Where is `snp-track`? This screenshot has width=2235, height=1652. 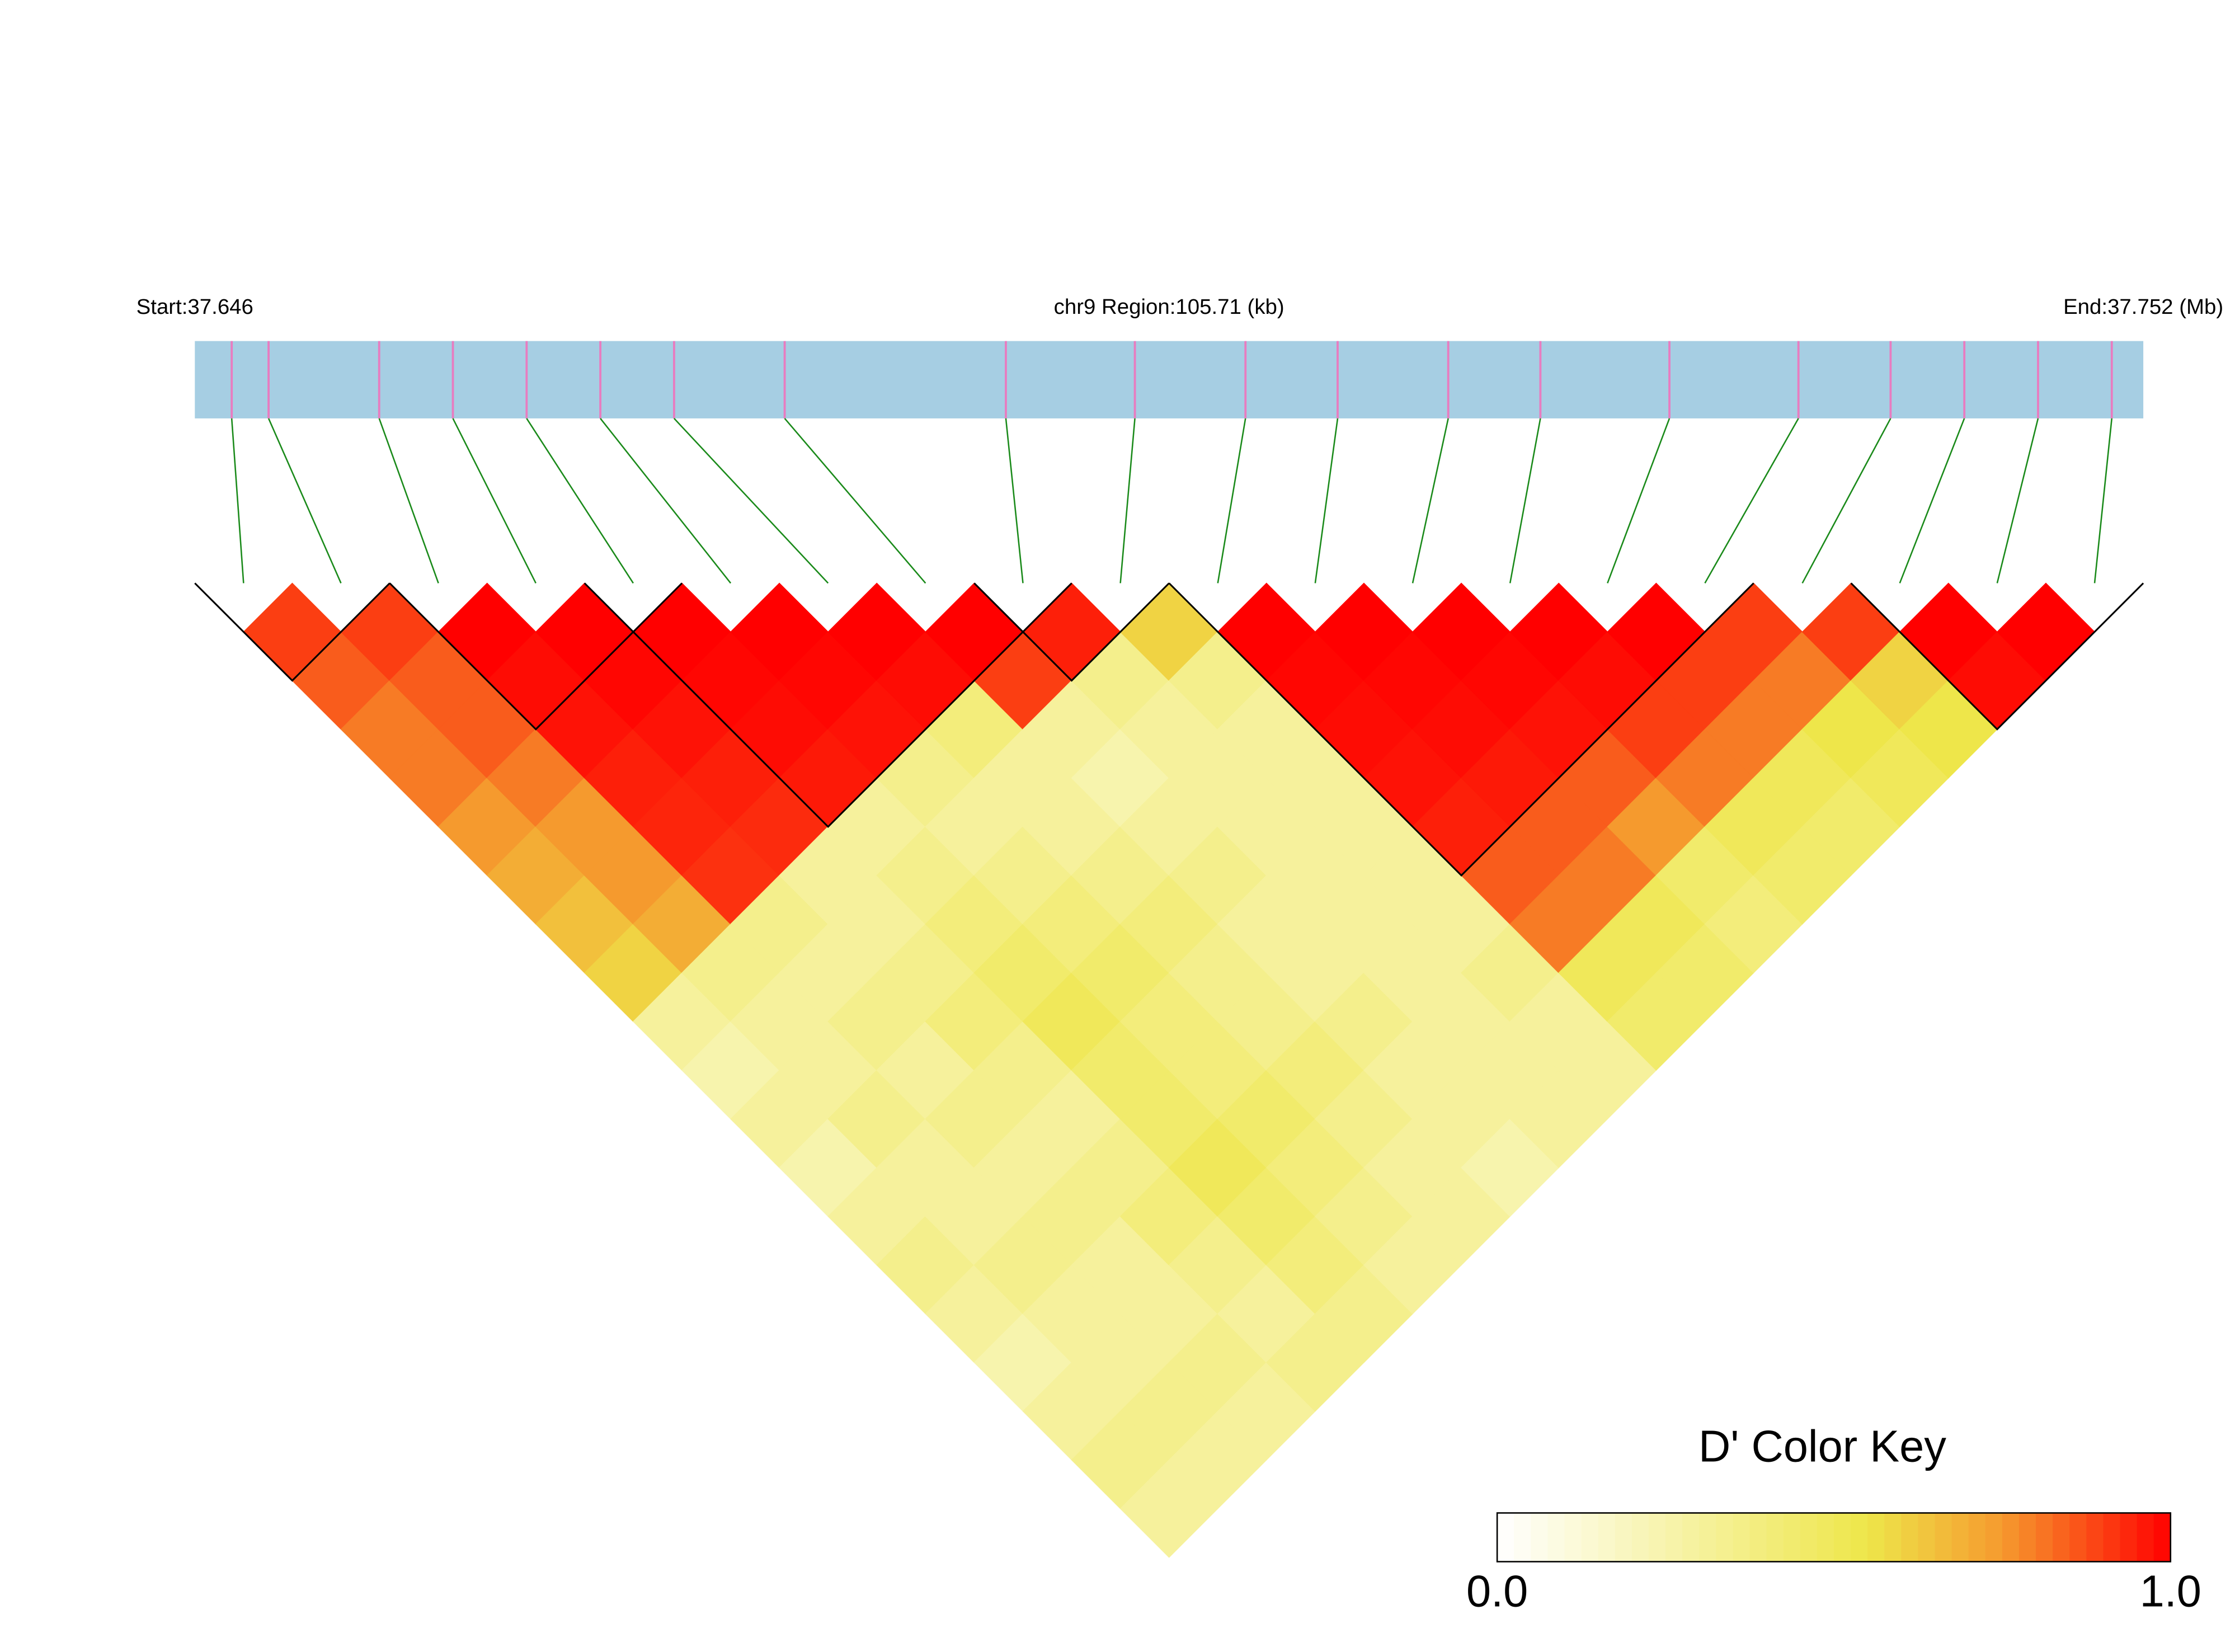
snp-track is located at coordinates (1169, 379).